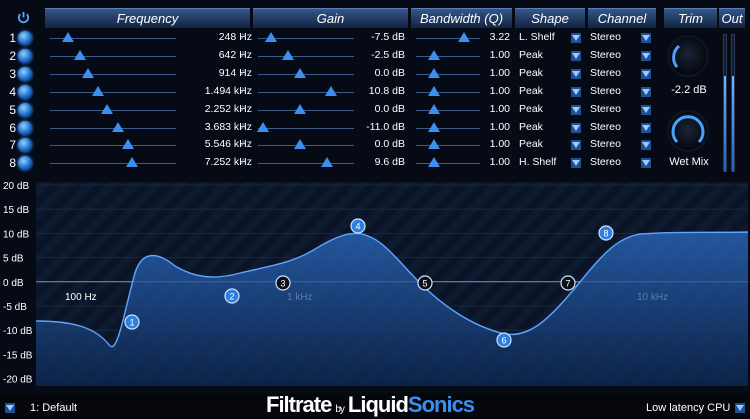  What do you see at coordinates (232, 296) in the screenshot?
I see `band-node-2: 2` at bounding box center [232, 296].